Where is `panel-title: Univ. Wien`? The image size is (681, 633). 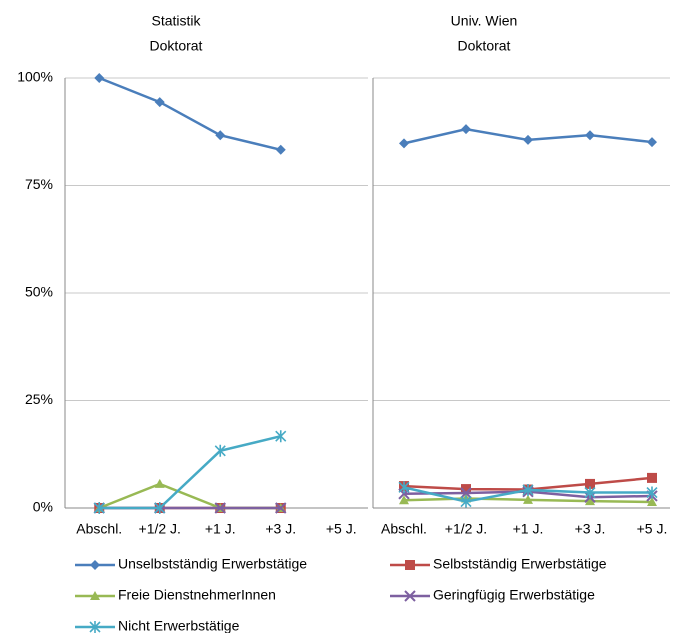 panel-title: Univ. Wien is located at coordinates (484, 21).